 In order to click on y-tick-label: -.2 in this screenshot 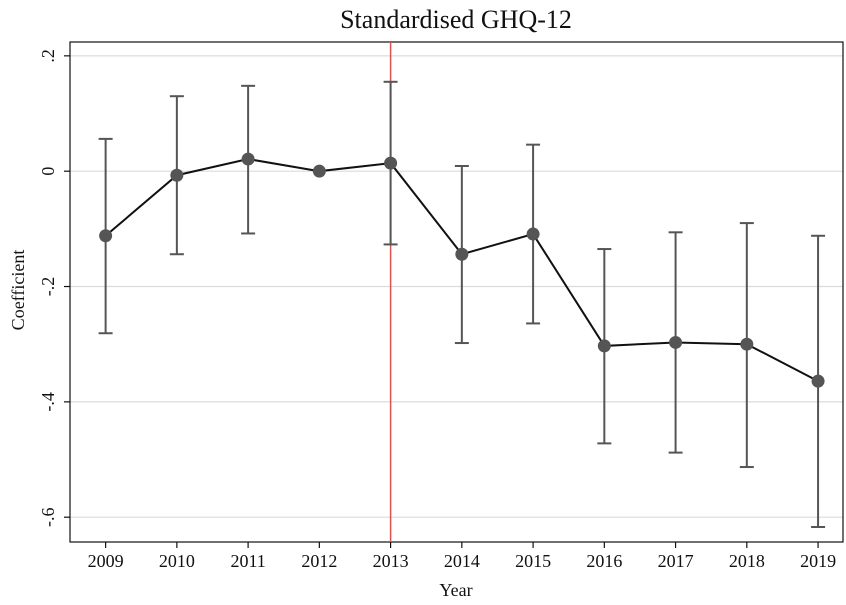, I will do `click(48, 287)`.